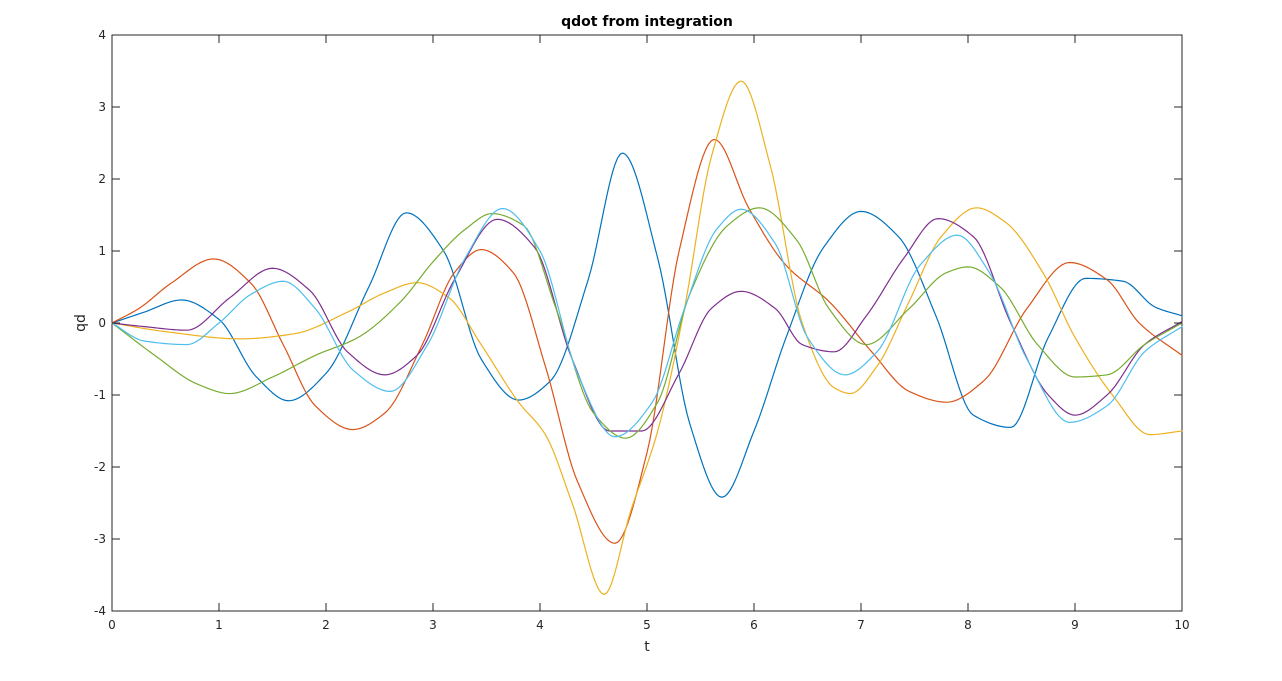  Describe the element at coordinates (112, 625) in the screenshot. I see `x-tick-label: 0` at that location.